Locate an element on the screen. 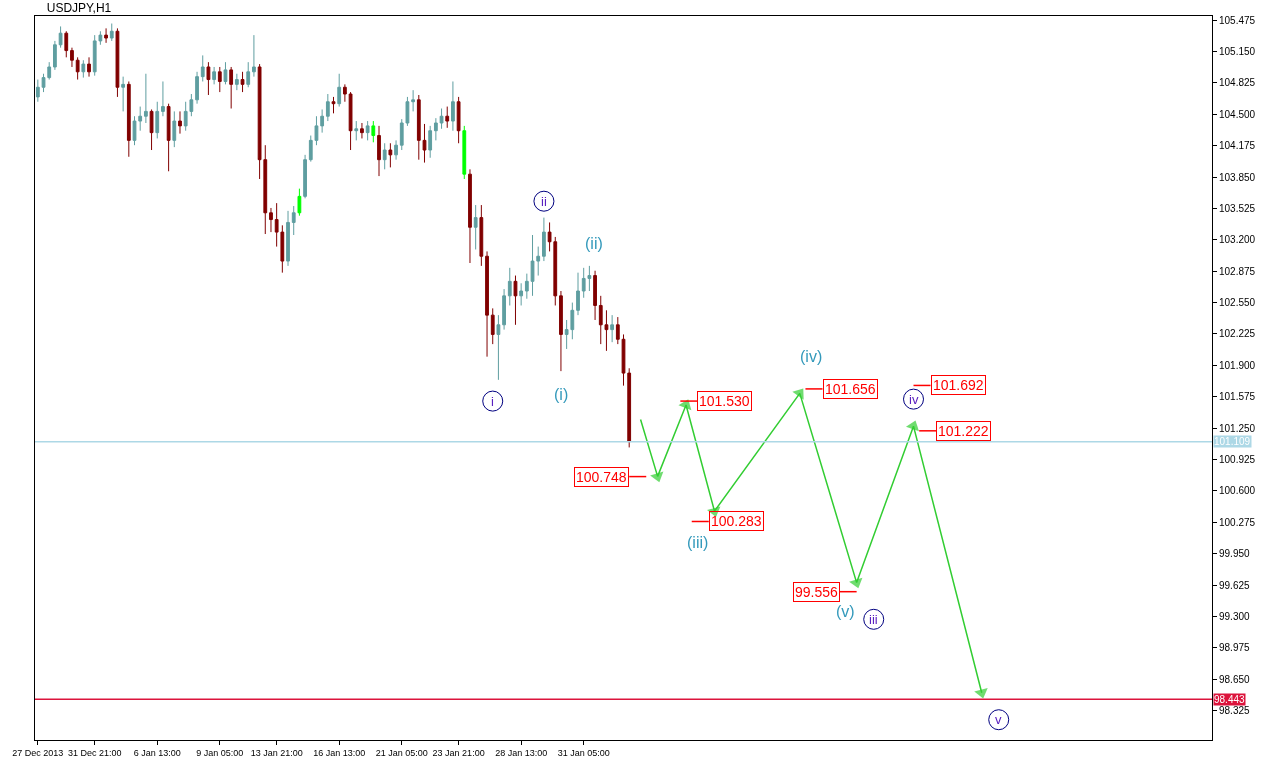 This screenshot has height=770, width=1268. y-tick-label: 101.250 is located at coordinates (1237, 428).